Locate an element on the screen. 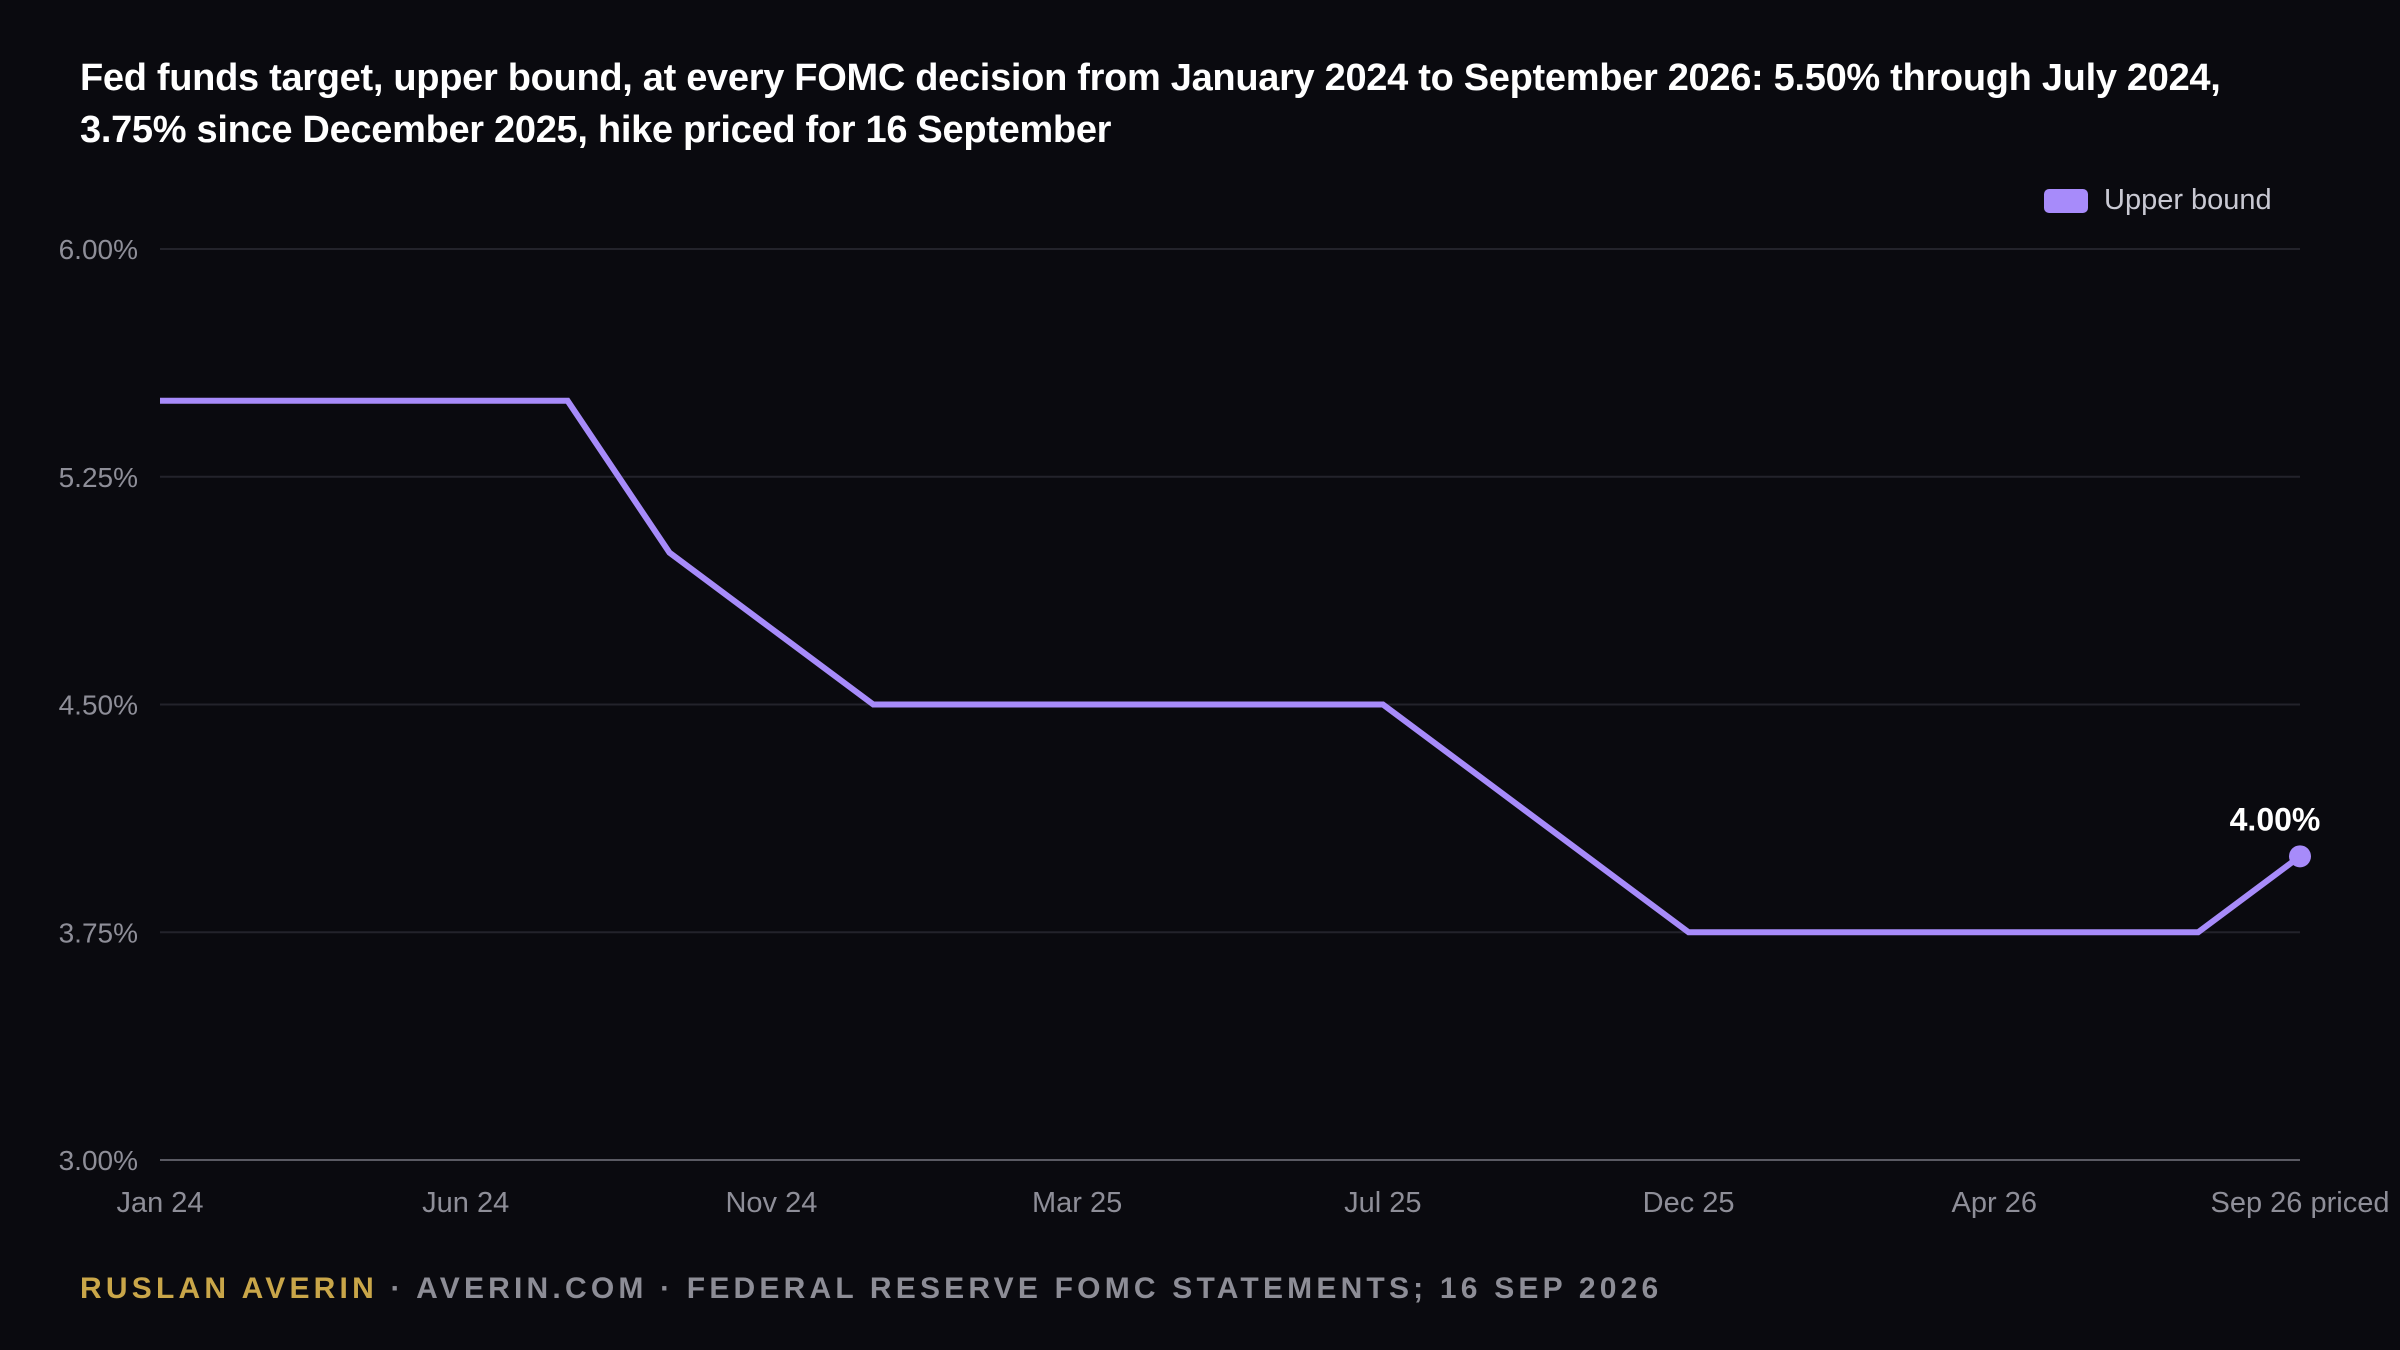 The height and width of the screenshot is (1350, 2400). x-tick-label: Dec 25 is located at coordinates (1689, 1203).